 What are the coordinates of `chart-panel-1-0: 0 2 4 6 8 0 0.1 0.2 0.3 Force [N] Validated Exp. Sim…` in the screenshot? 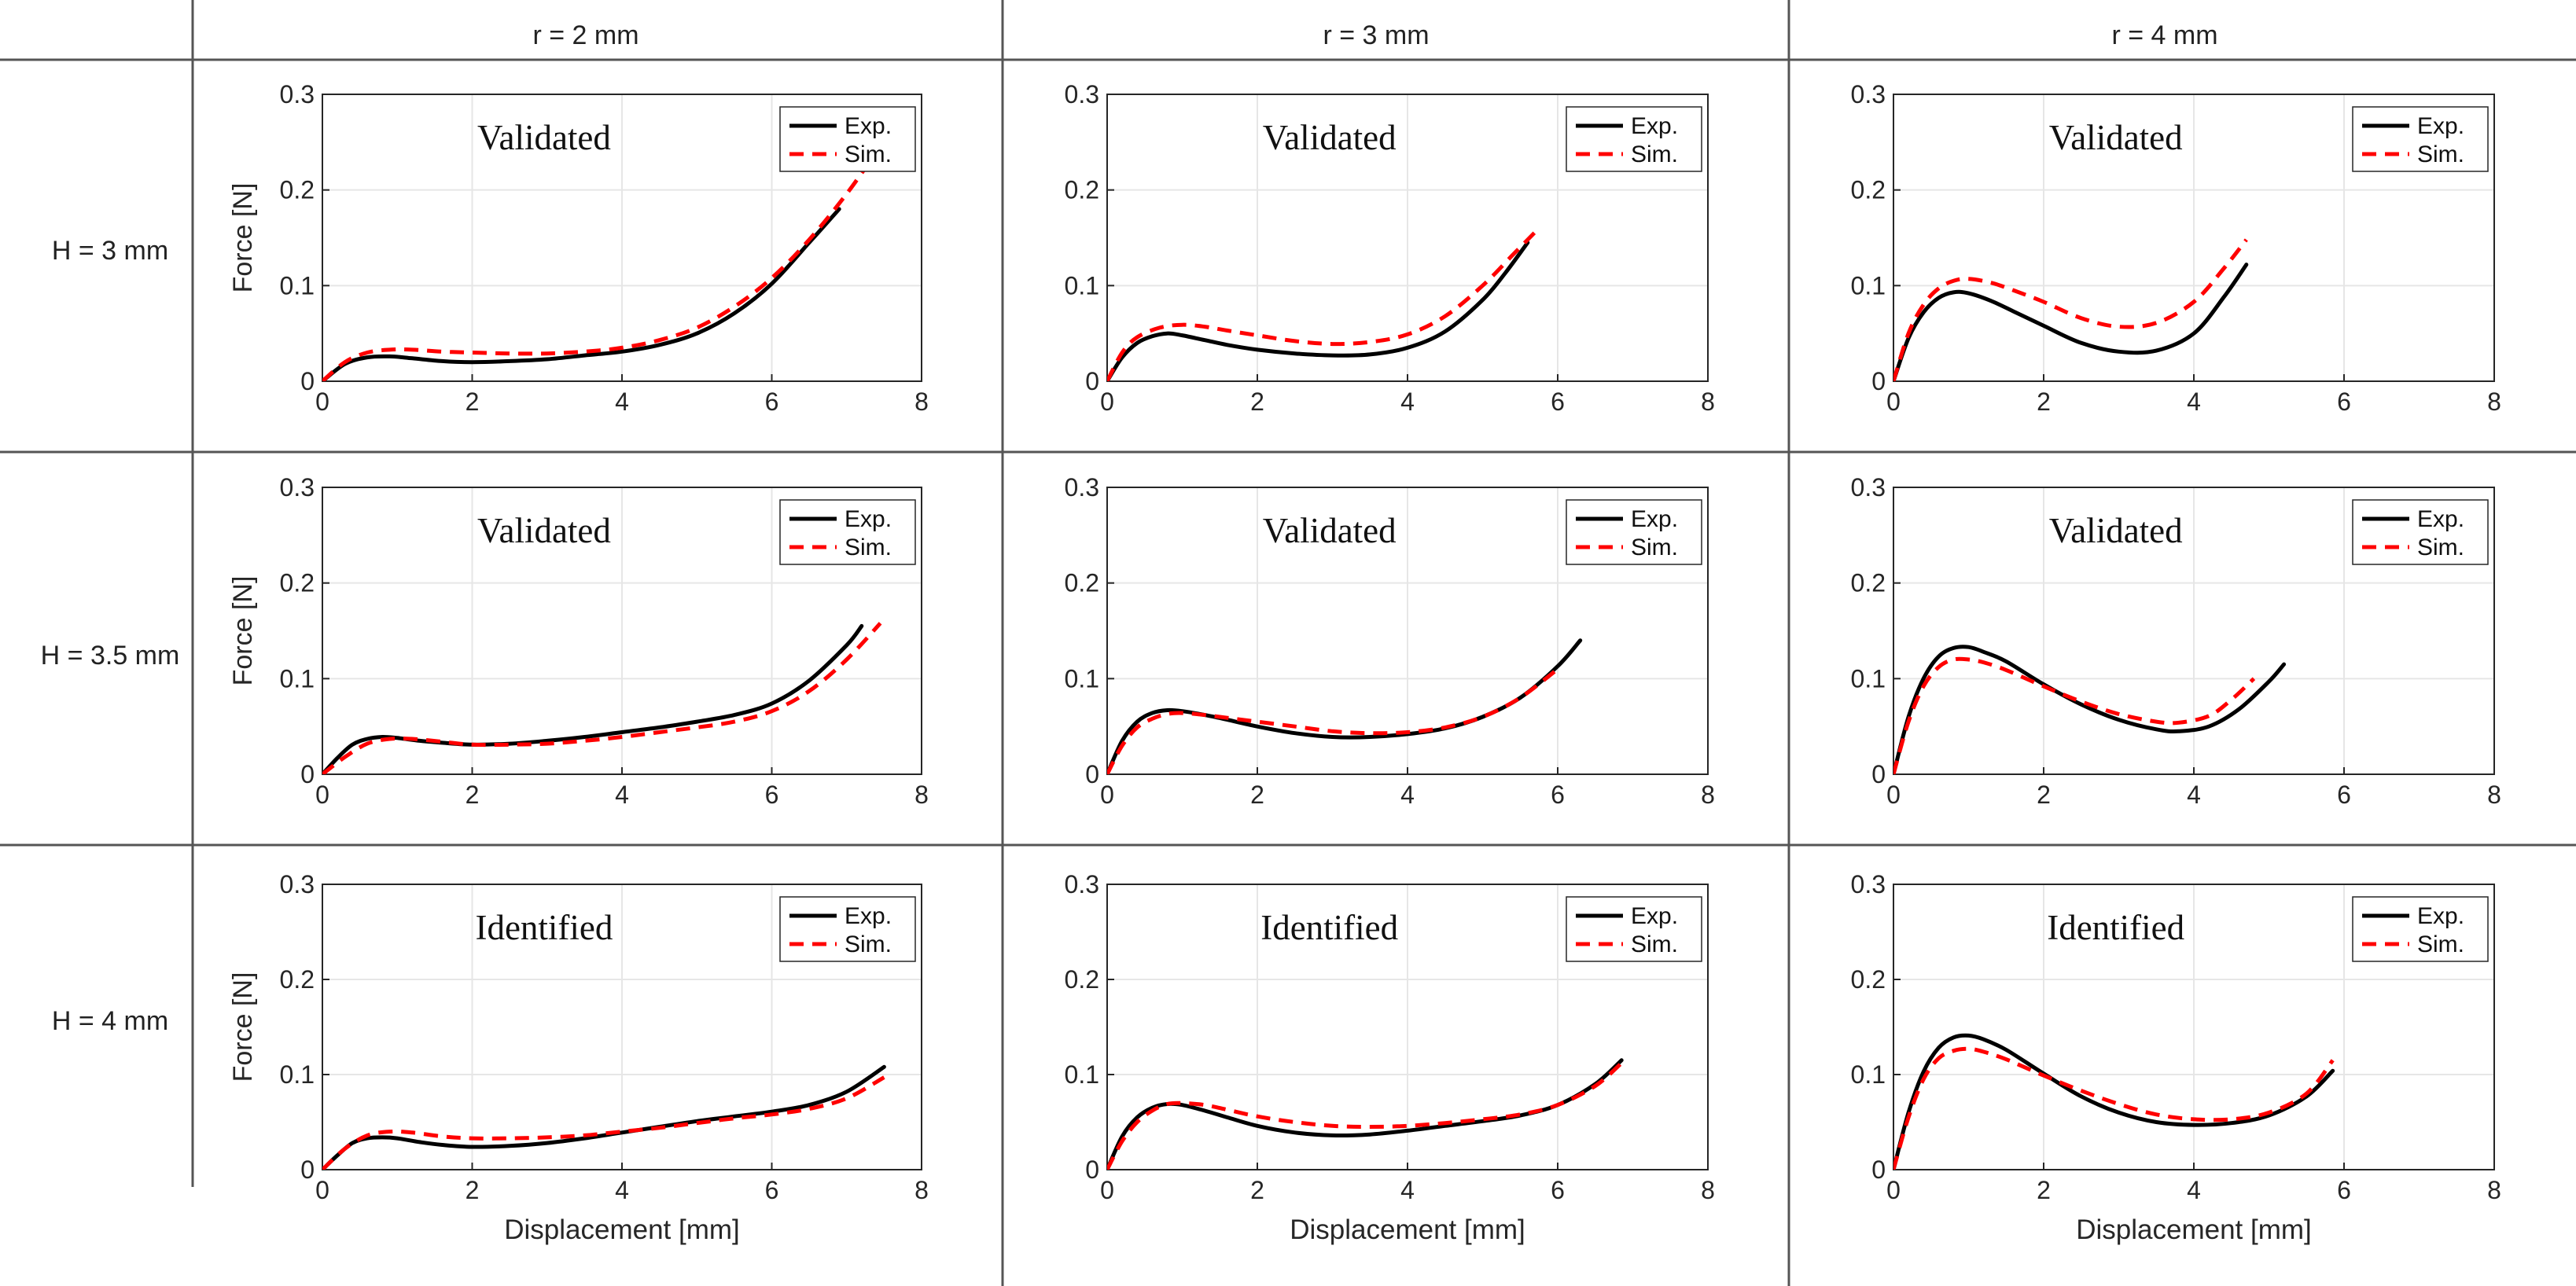 It's located at (578, 641).